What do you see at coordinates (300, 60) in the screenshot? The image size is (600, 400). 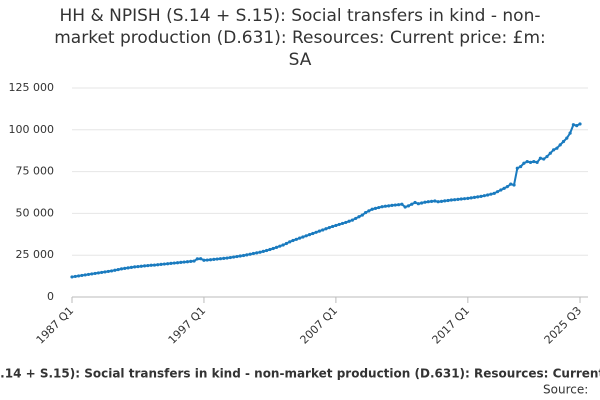 I see `chart-title: SA` at bounding box center [300, 60].